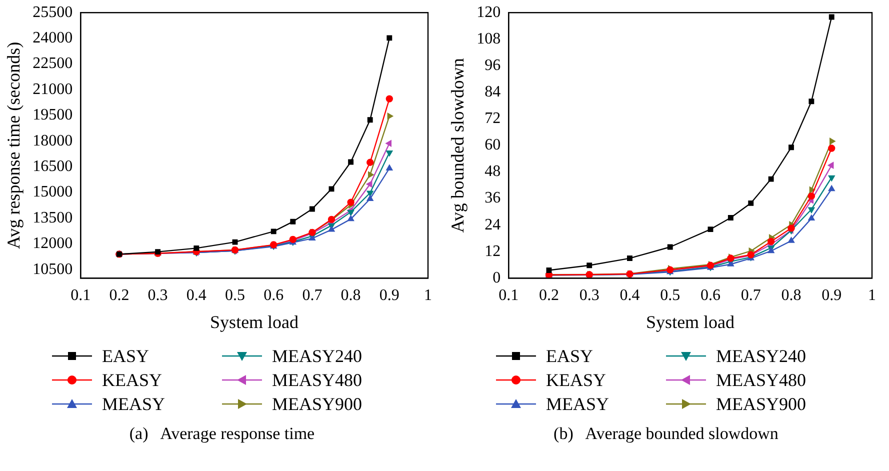  Describe the element at coordinates (52, 141) in the screenshot. I see `y-tick-label: 18000` at that location.